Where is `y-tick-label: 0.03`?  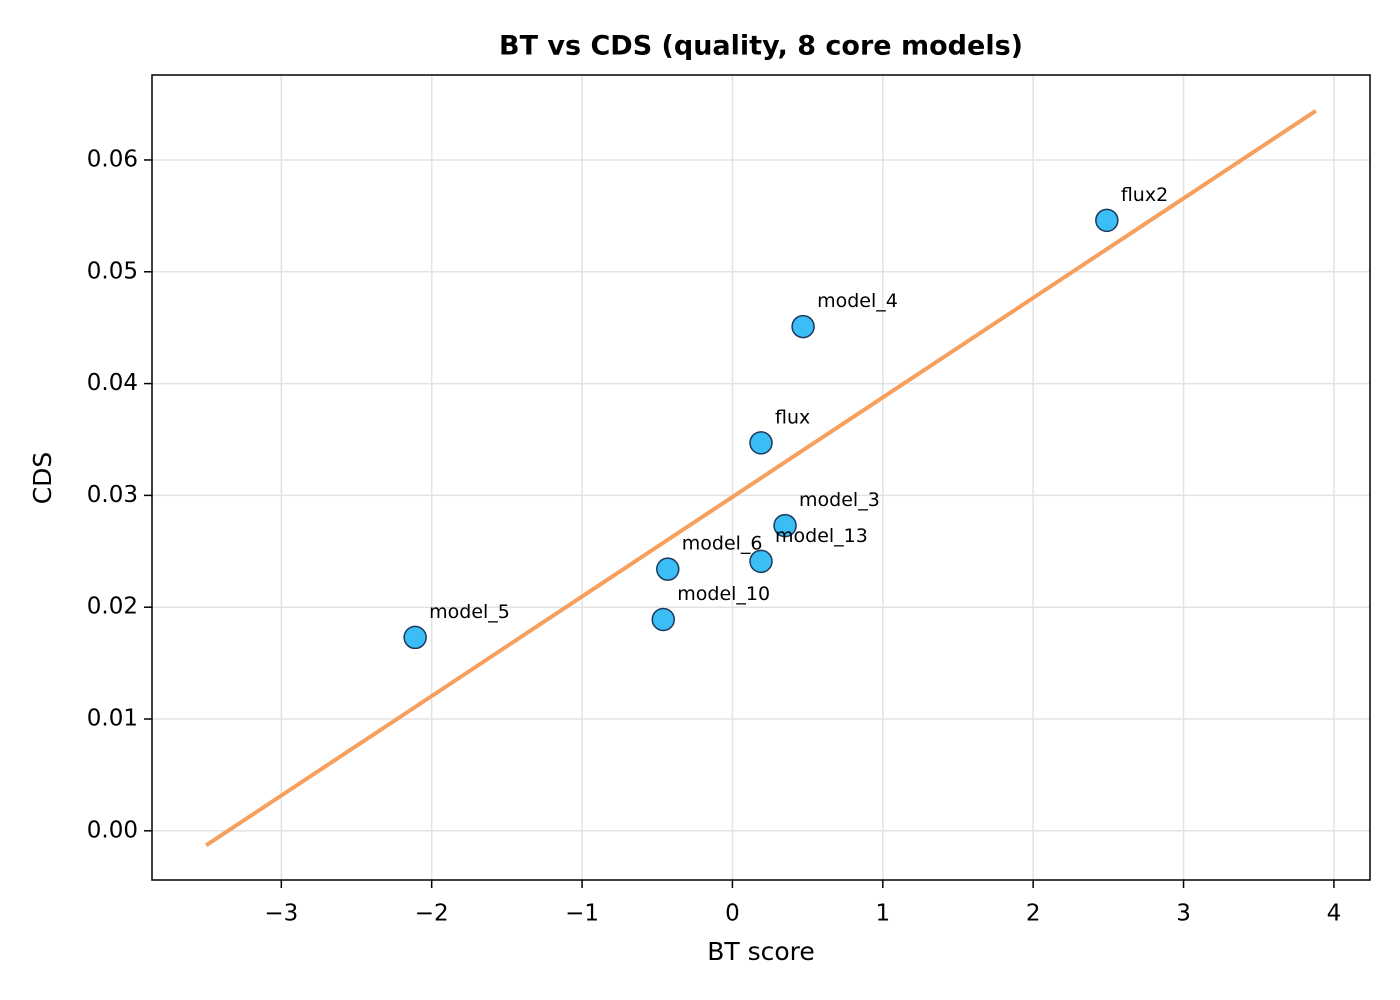 y-tick-label: 0.03 is located at coordinates (112, 495).